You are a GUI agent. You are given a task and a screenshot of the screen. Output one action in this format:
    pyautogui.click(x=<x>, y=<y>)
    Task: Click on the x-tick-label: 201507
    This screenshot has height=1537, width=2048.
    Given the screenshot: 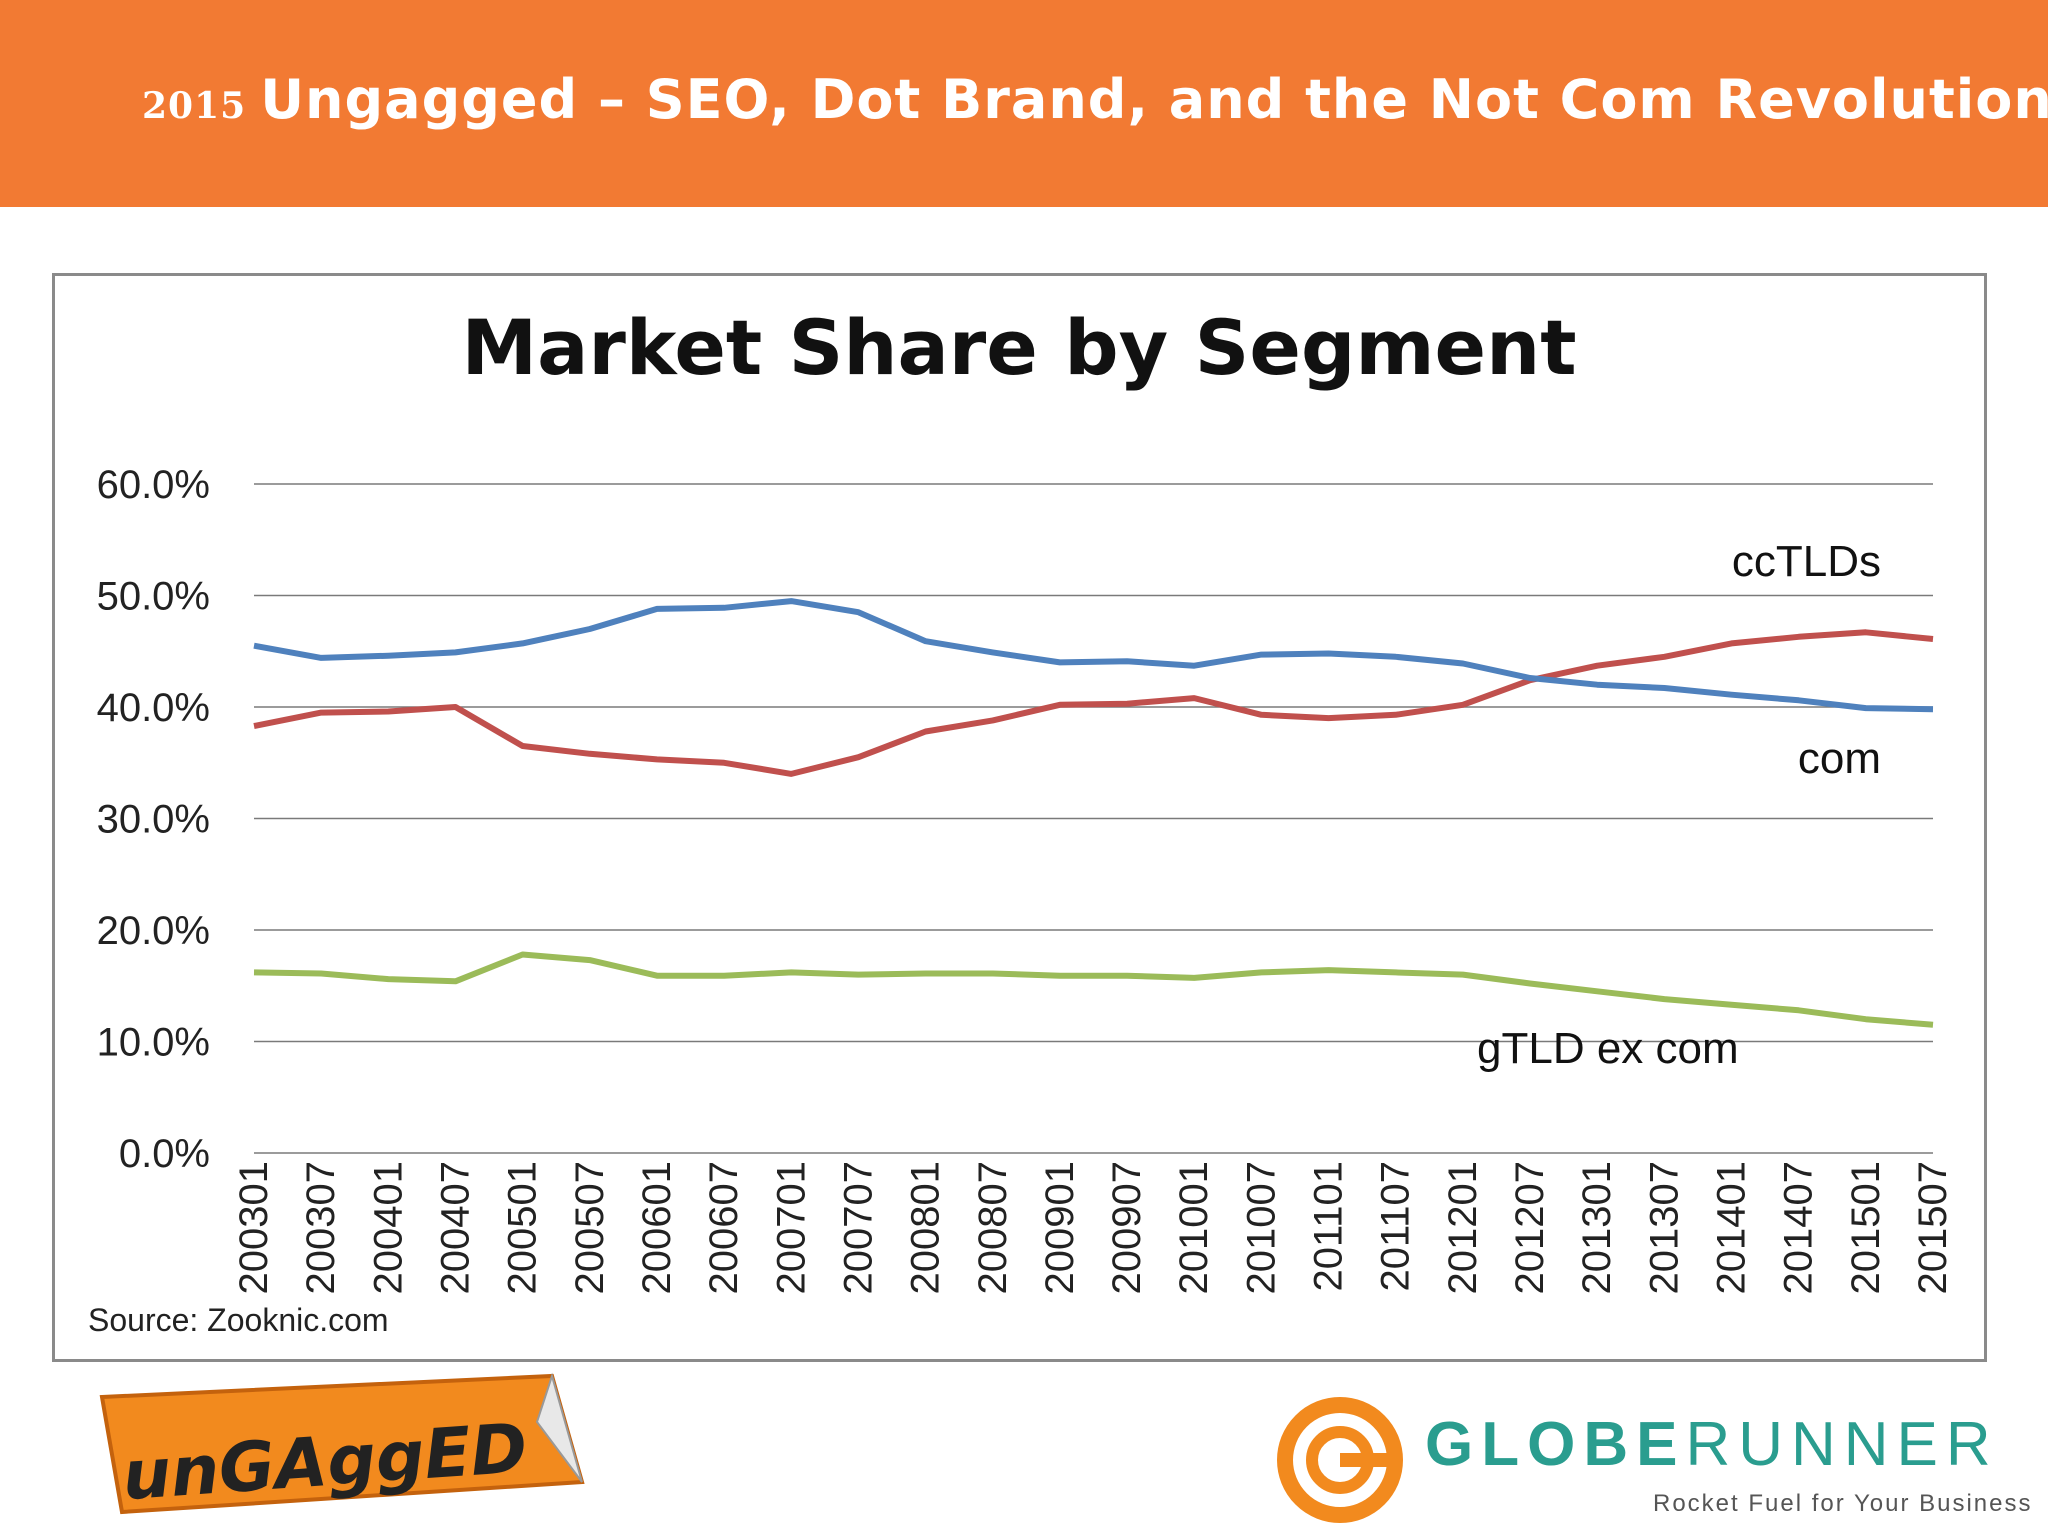 What is the action you would take?
    pyautogui.click(x=1933, y=1227)
    